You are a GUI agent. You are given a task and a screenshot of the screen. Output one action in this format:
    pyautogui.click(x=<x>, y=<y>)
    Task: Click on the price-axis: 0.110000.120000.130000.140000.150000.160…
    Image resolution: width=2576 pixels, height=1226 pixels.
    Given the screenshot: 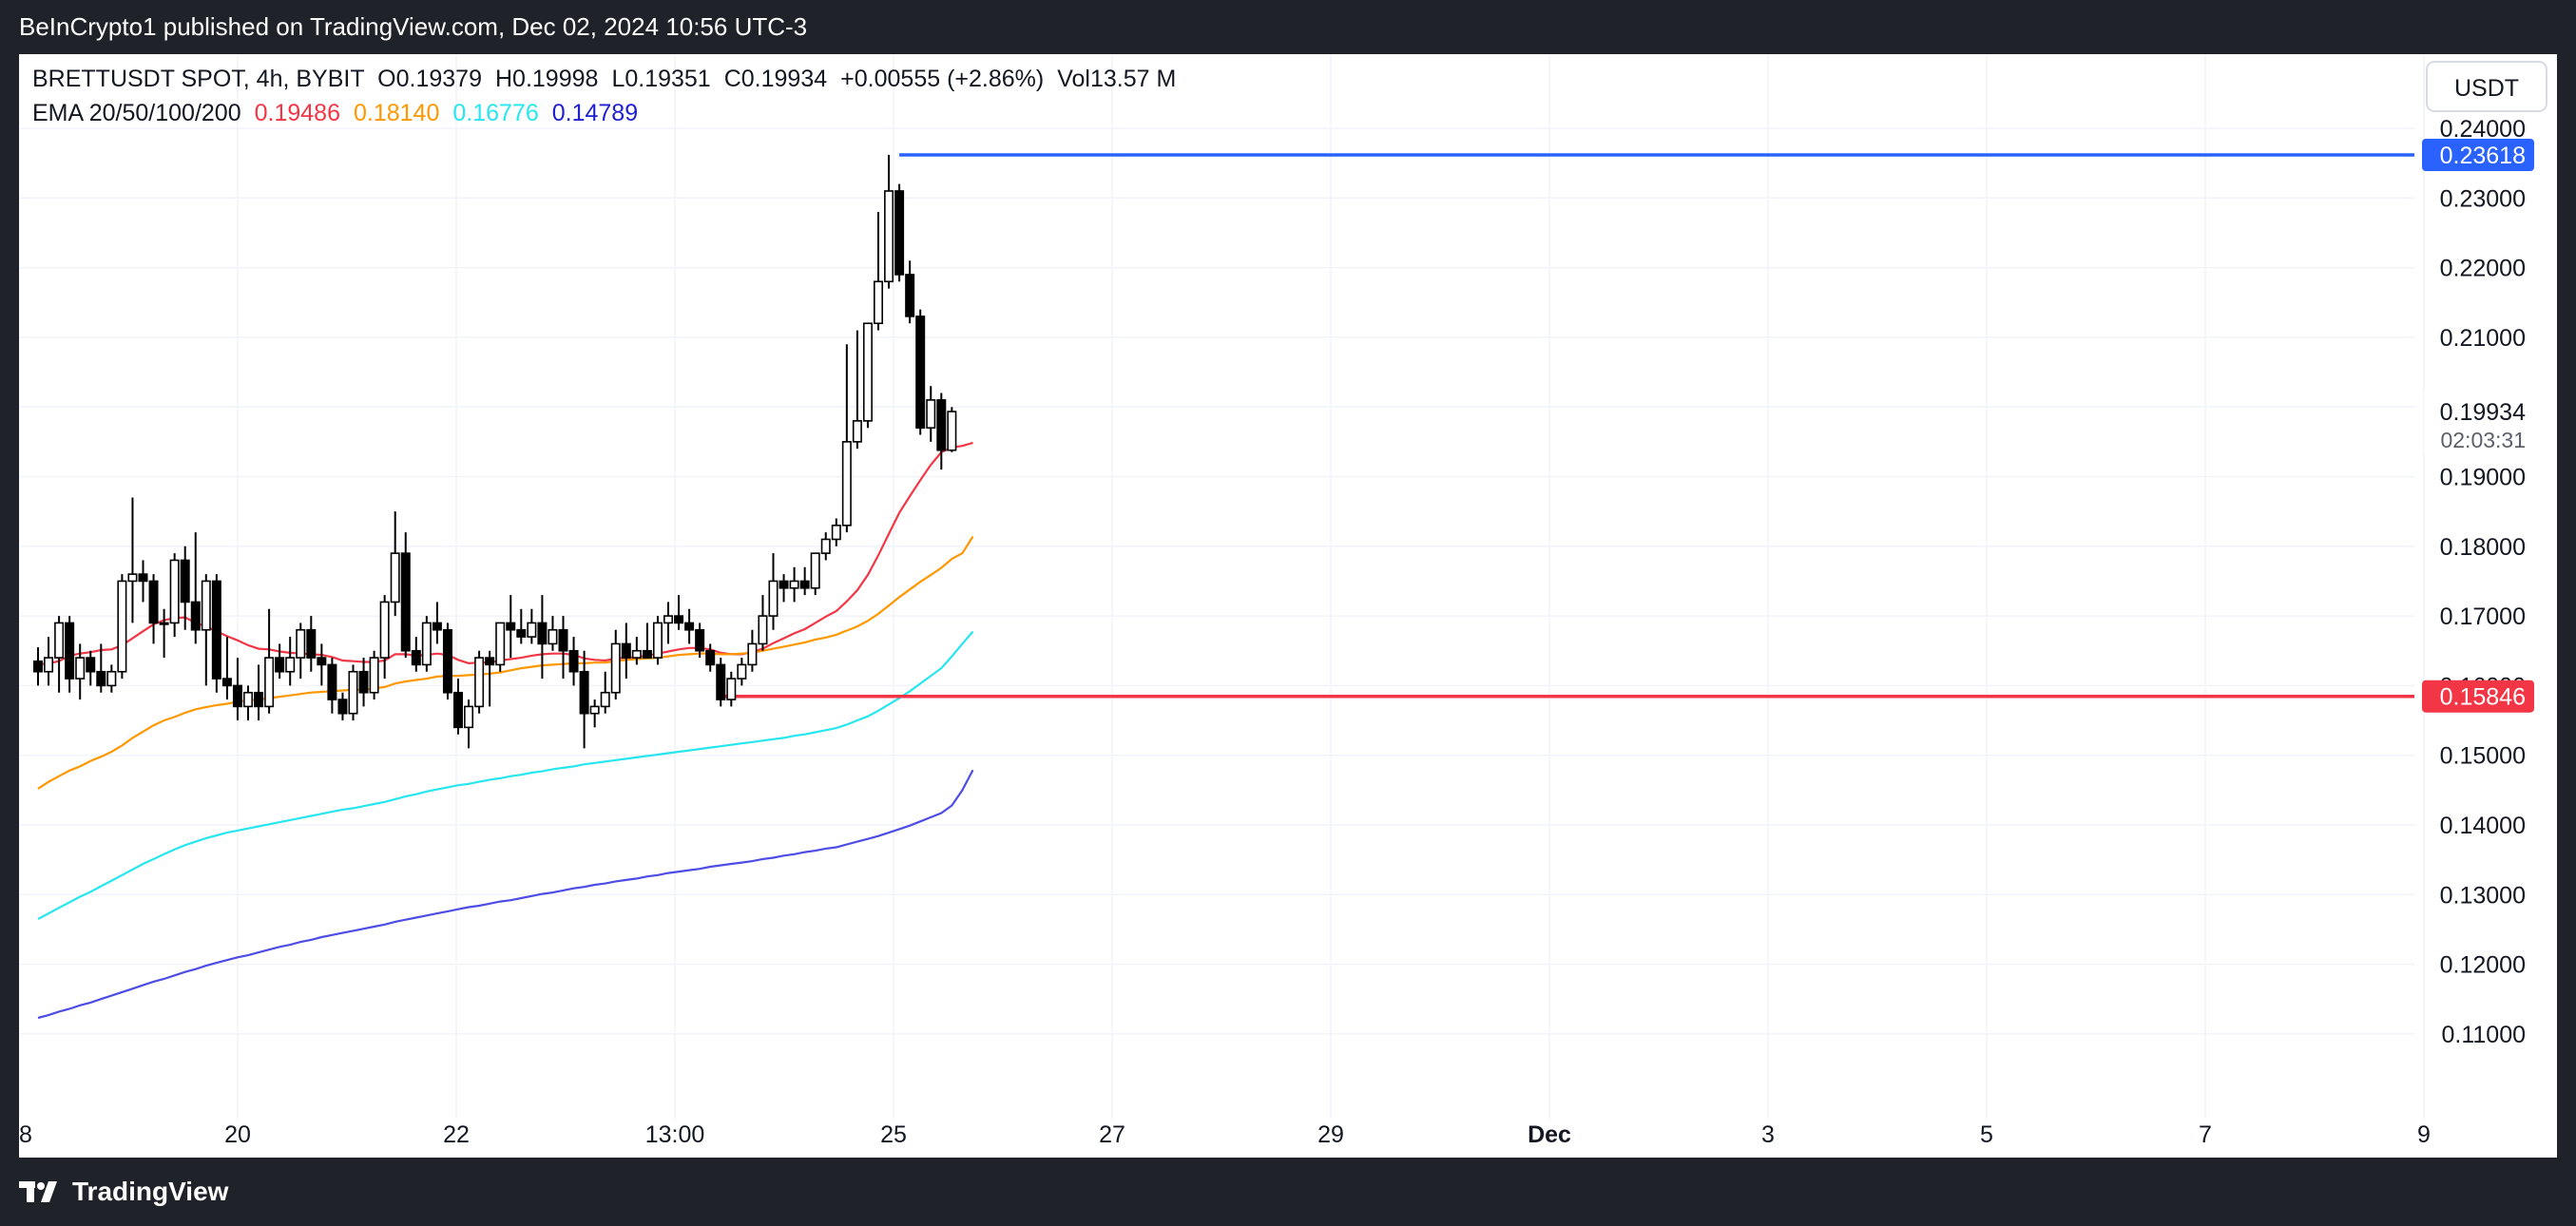 What is the action you would take?
    pyautogui.click(x=2483, y=582)
    